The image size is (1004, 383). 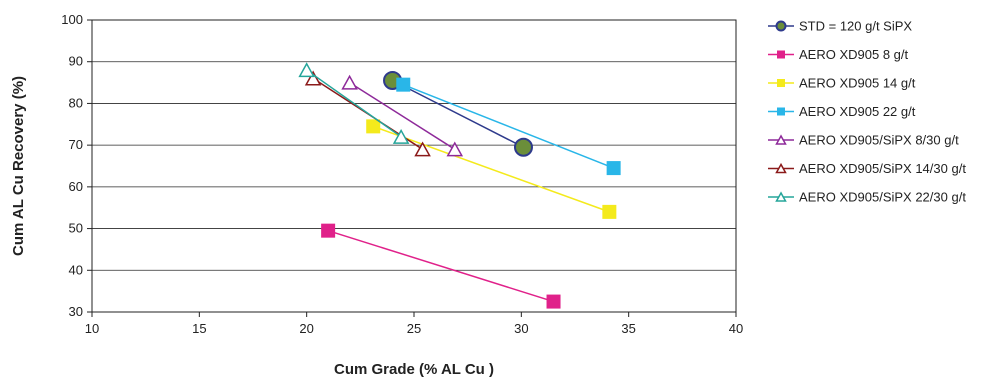 What do you see at coordinates (76, 144) in the screenshot?
I see `y-tick-label: 70` at bounding box center [76, 144].